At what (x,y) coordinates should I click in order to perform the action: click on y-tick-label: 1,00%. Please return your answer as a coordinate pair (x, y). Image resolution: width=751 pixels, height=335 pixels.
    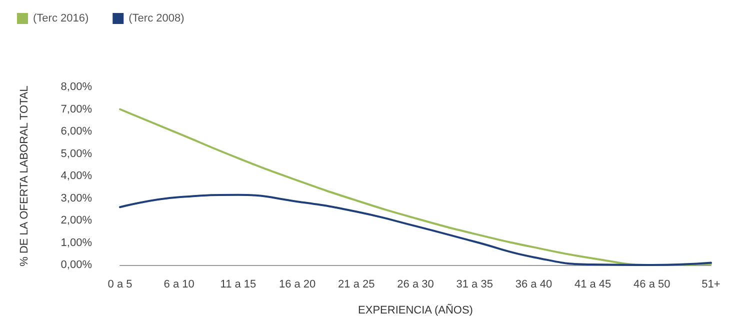
    Looking at the image, I should click on (76, 242).